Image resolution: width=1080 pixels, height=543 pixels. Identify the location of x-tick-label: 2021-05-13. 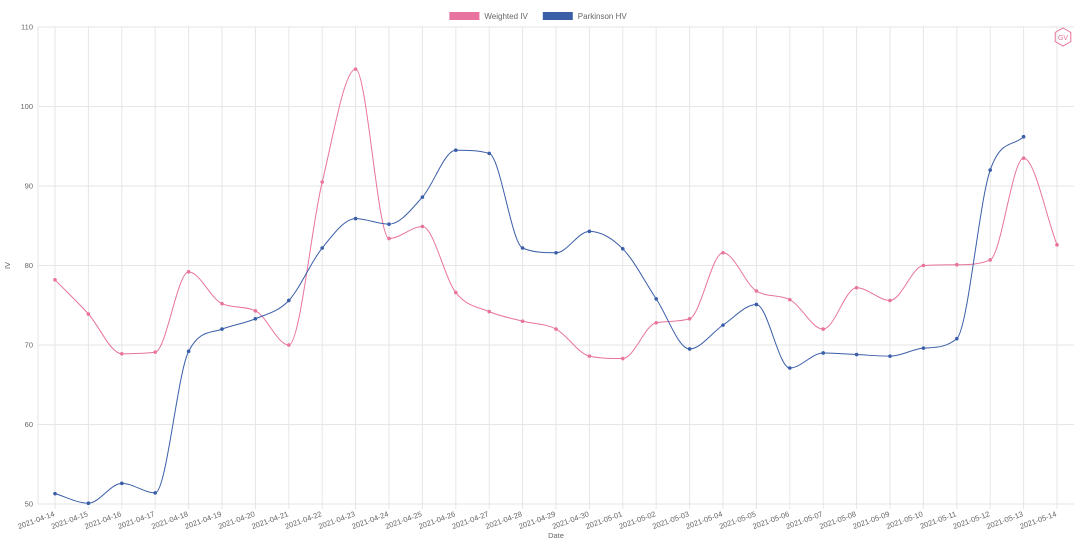
(1004, 520).